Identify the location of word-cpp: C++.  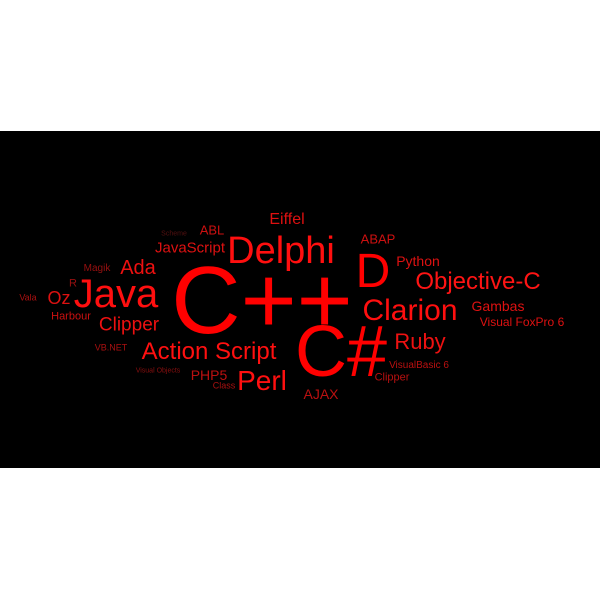
(262, 300).